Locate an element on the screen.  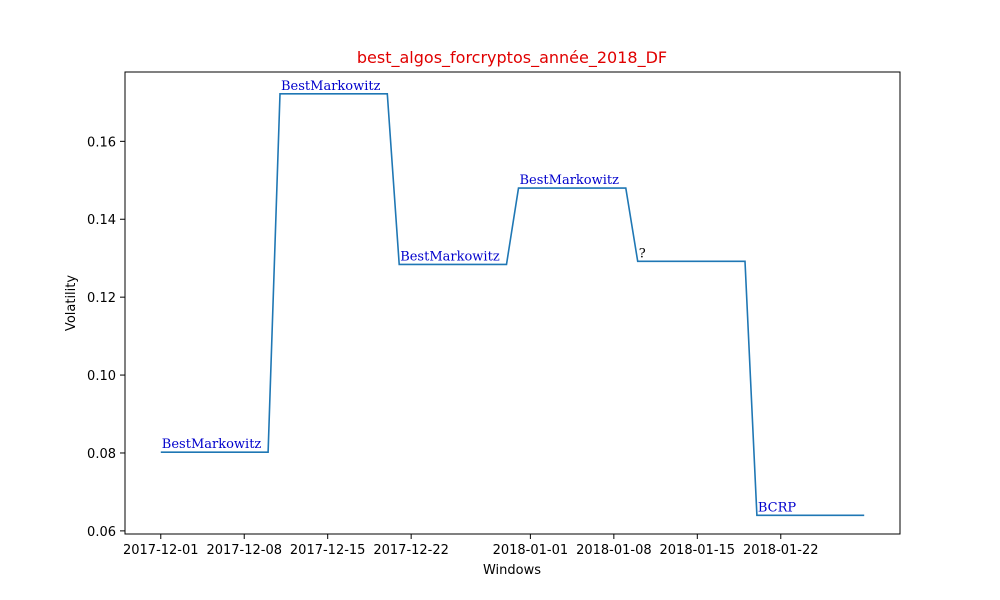
x-tick-label: 2018-01-15 is located at coordinates (698, 550).